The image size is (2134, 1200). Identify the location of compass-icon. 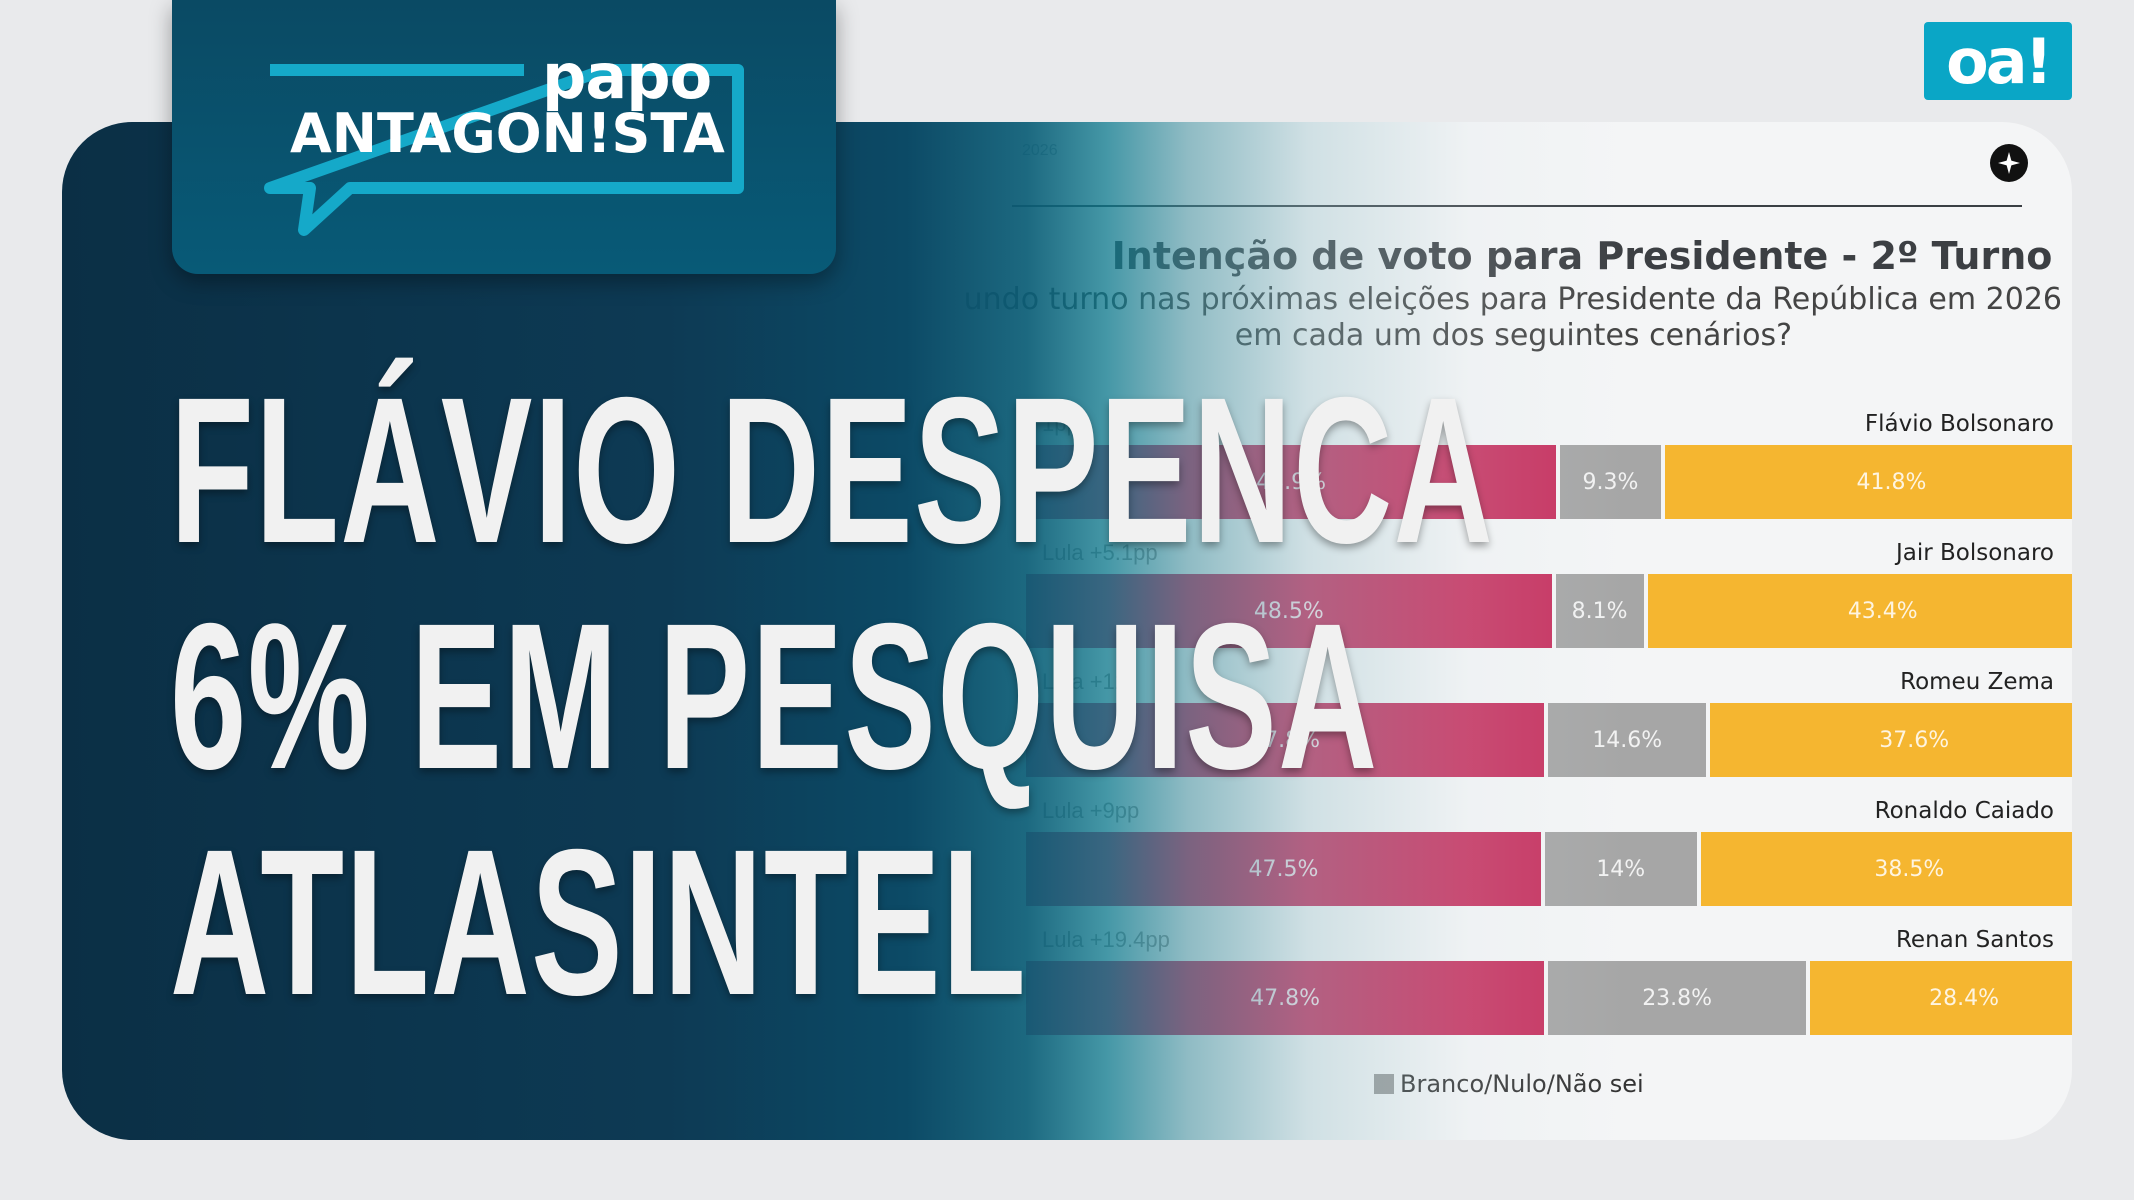
(2009, 163).